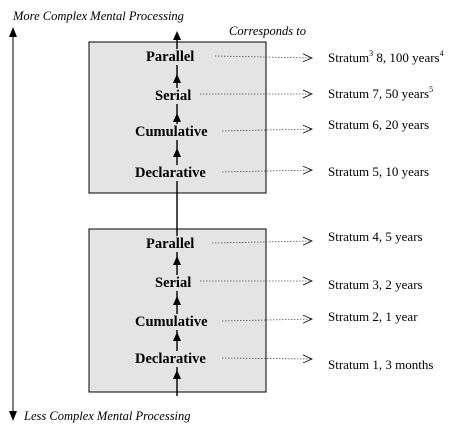 The height and width of the screenshot is (427, 458). I want to click on upper-stage-serial: Serial, so click(173, 96).